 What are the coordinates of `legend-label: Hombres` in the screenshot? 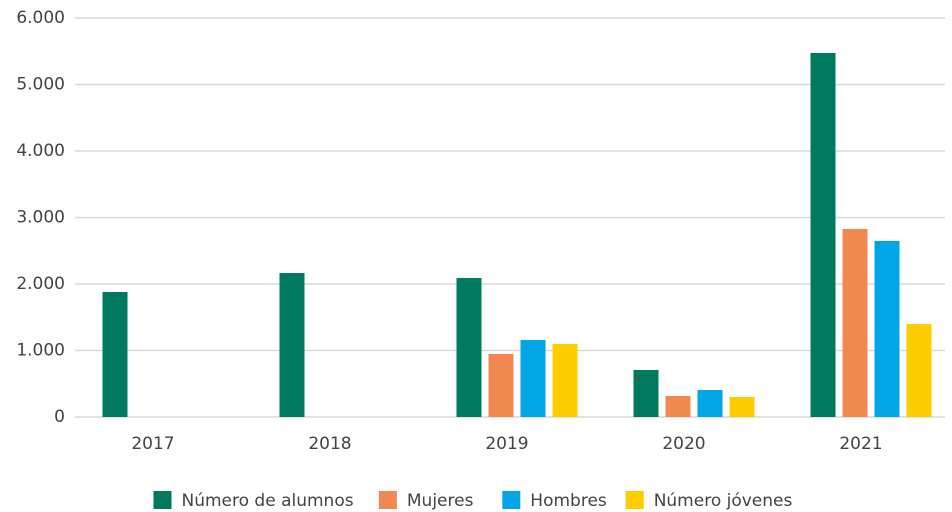 It's located at (568, 501).